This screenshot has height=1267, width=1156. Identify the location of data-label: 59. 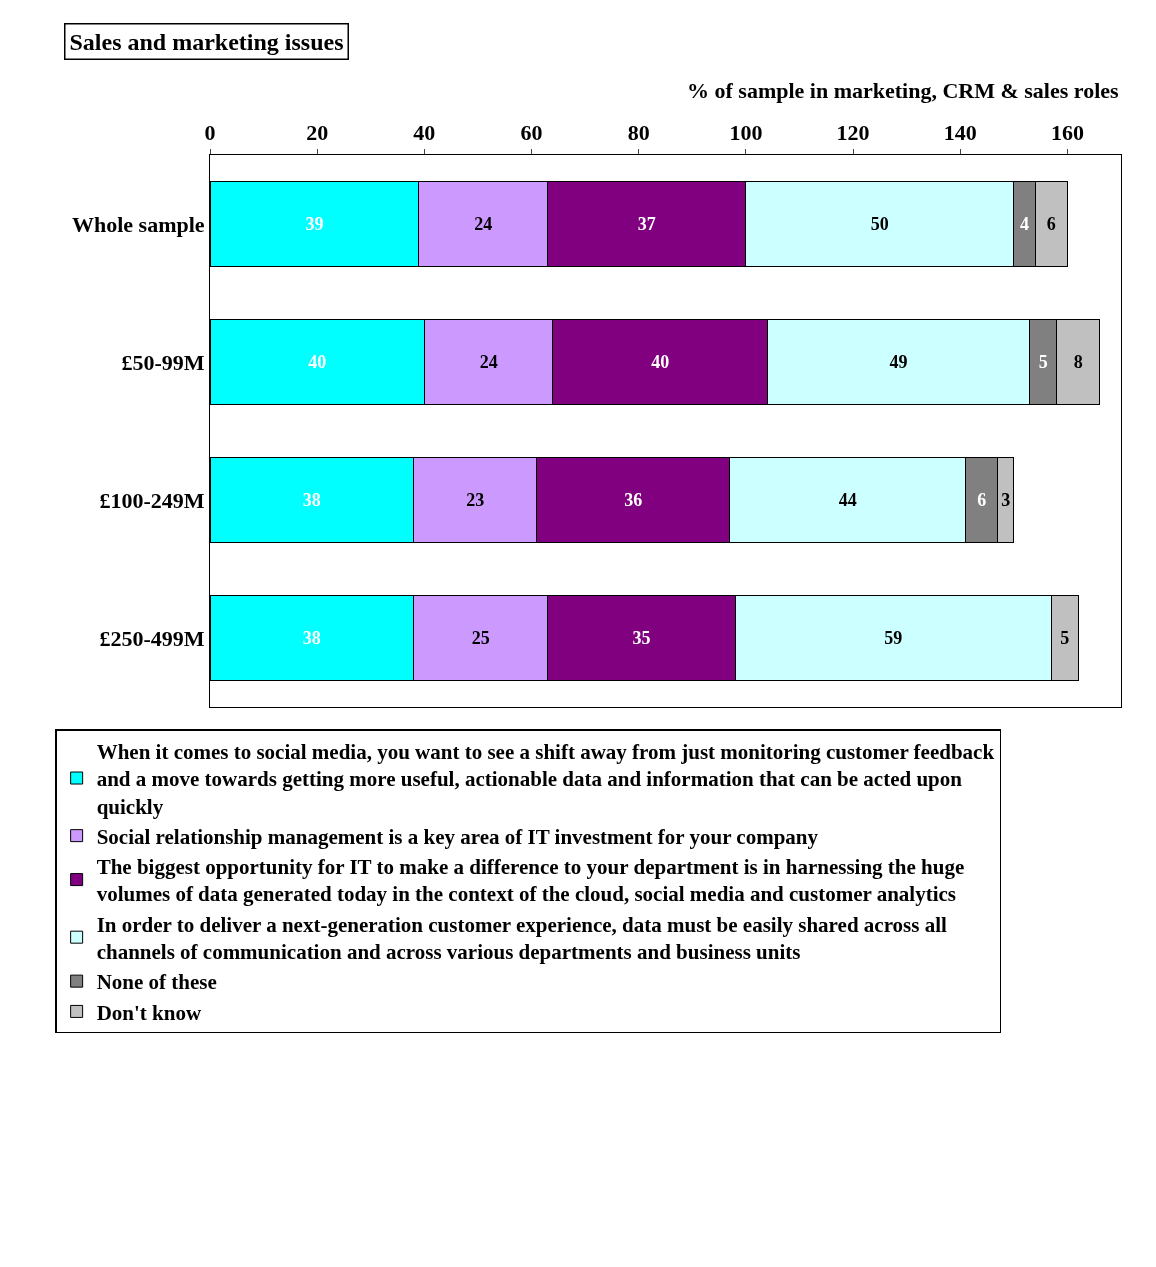
(893, 638).